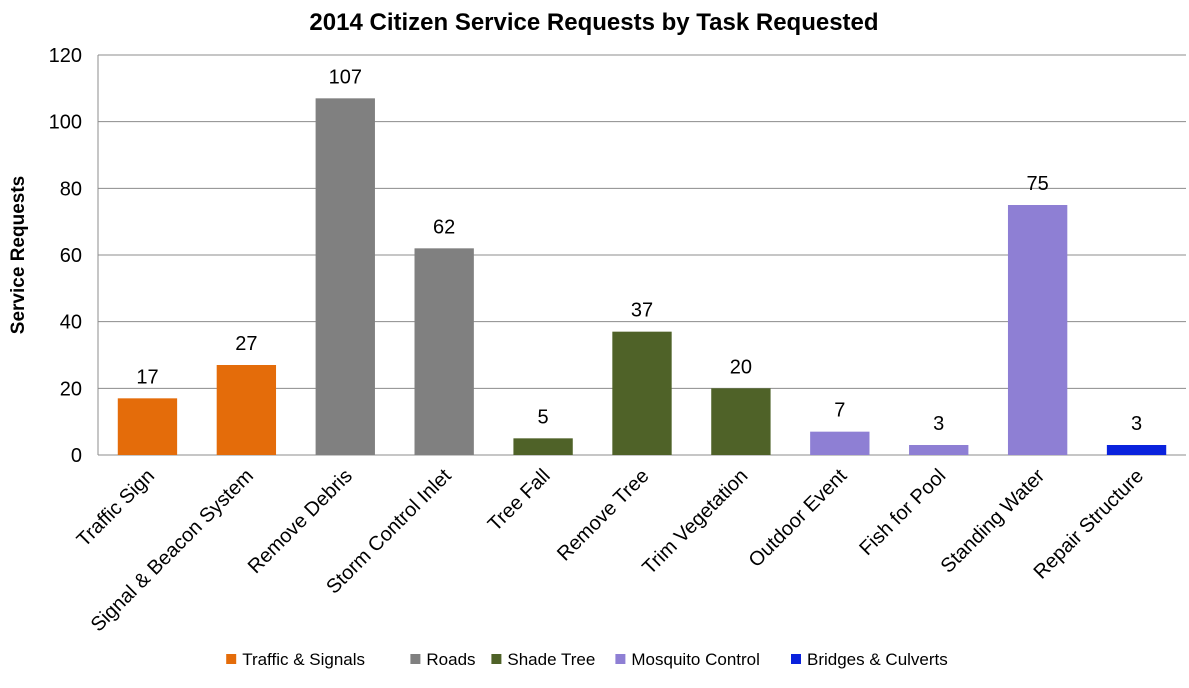 The height and width of the screenshot is (688, 1189). What do you see at coordinates (1089, 524) in the screenshot?
I see `x-category-label: Repair Structure` at bounding box center [1089, 524].